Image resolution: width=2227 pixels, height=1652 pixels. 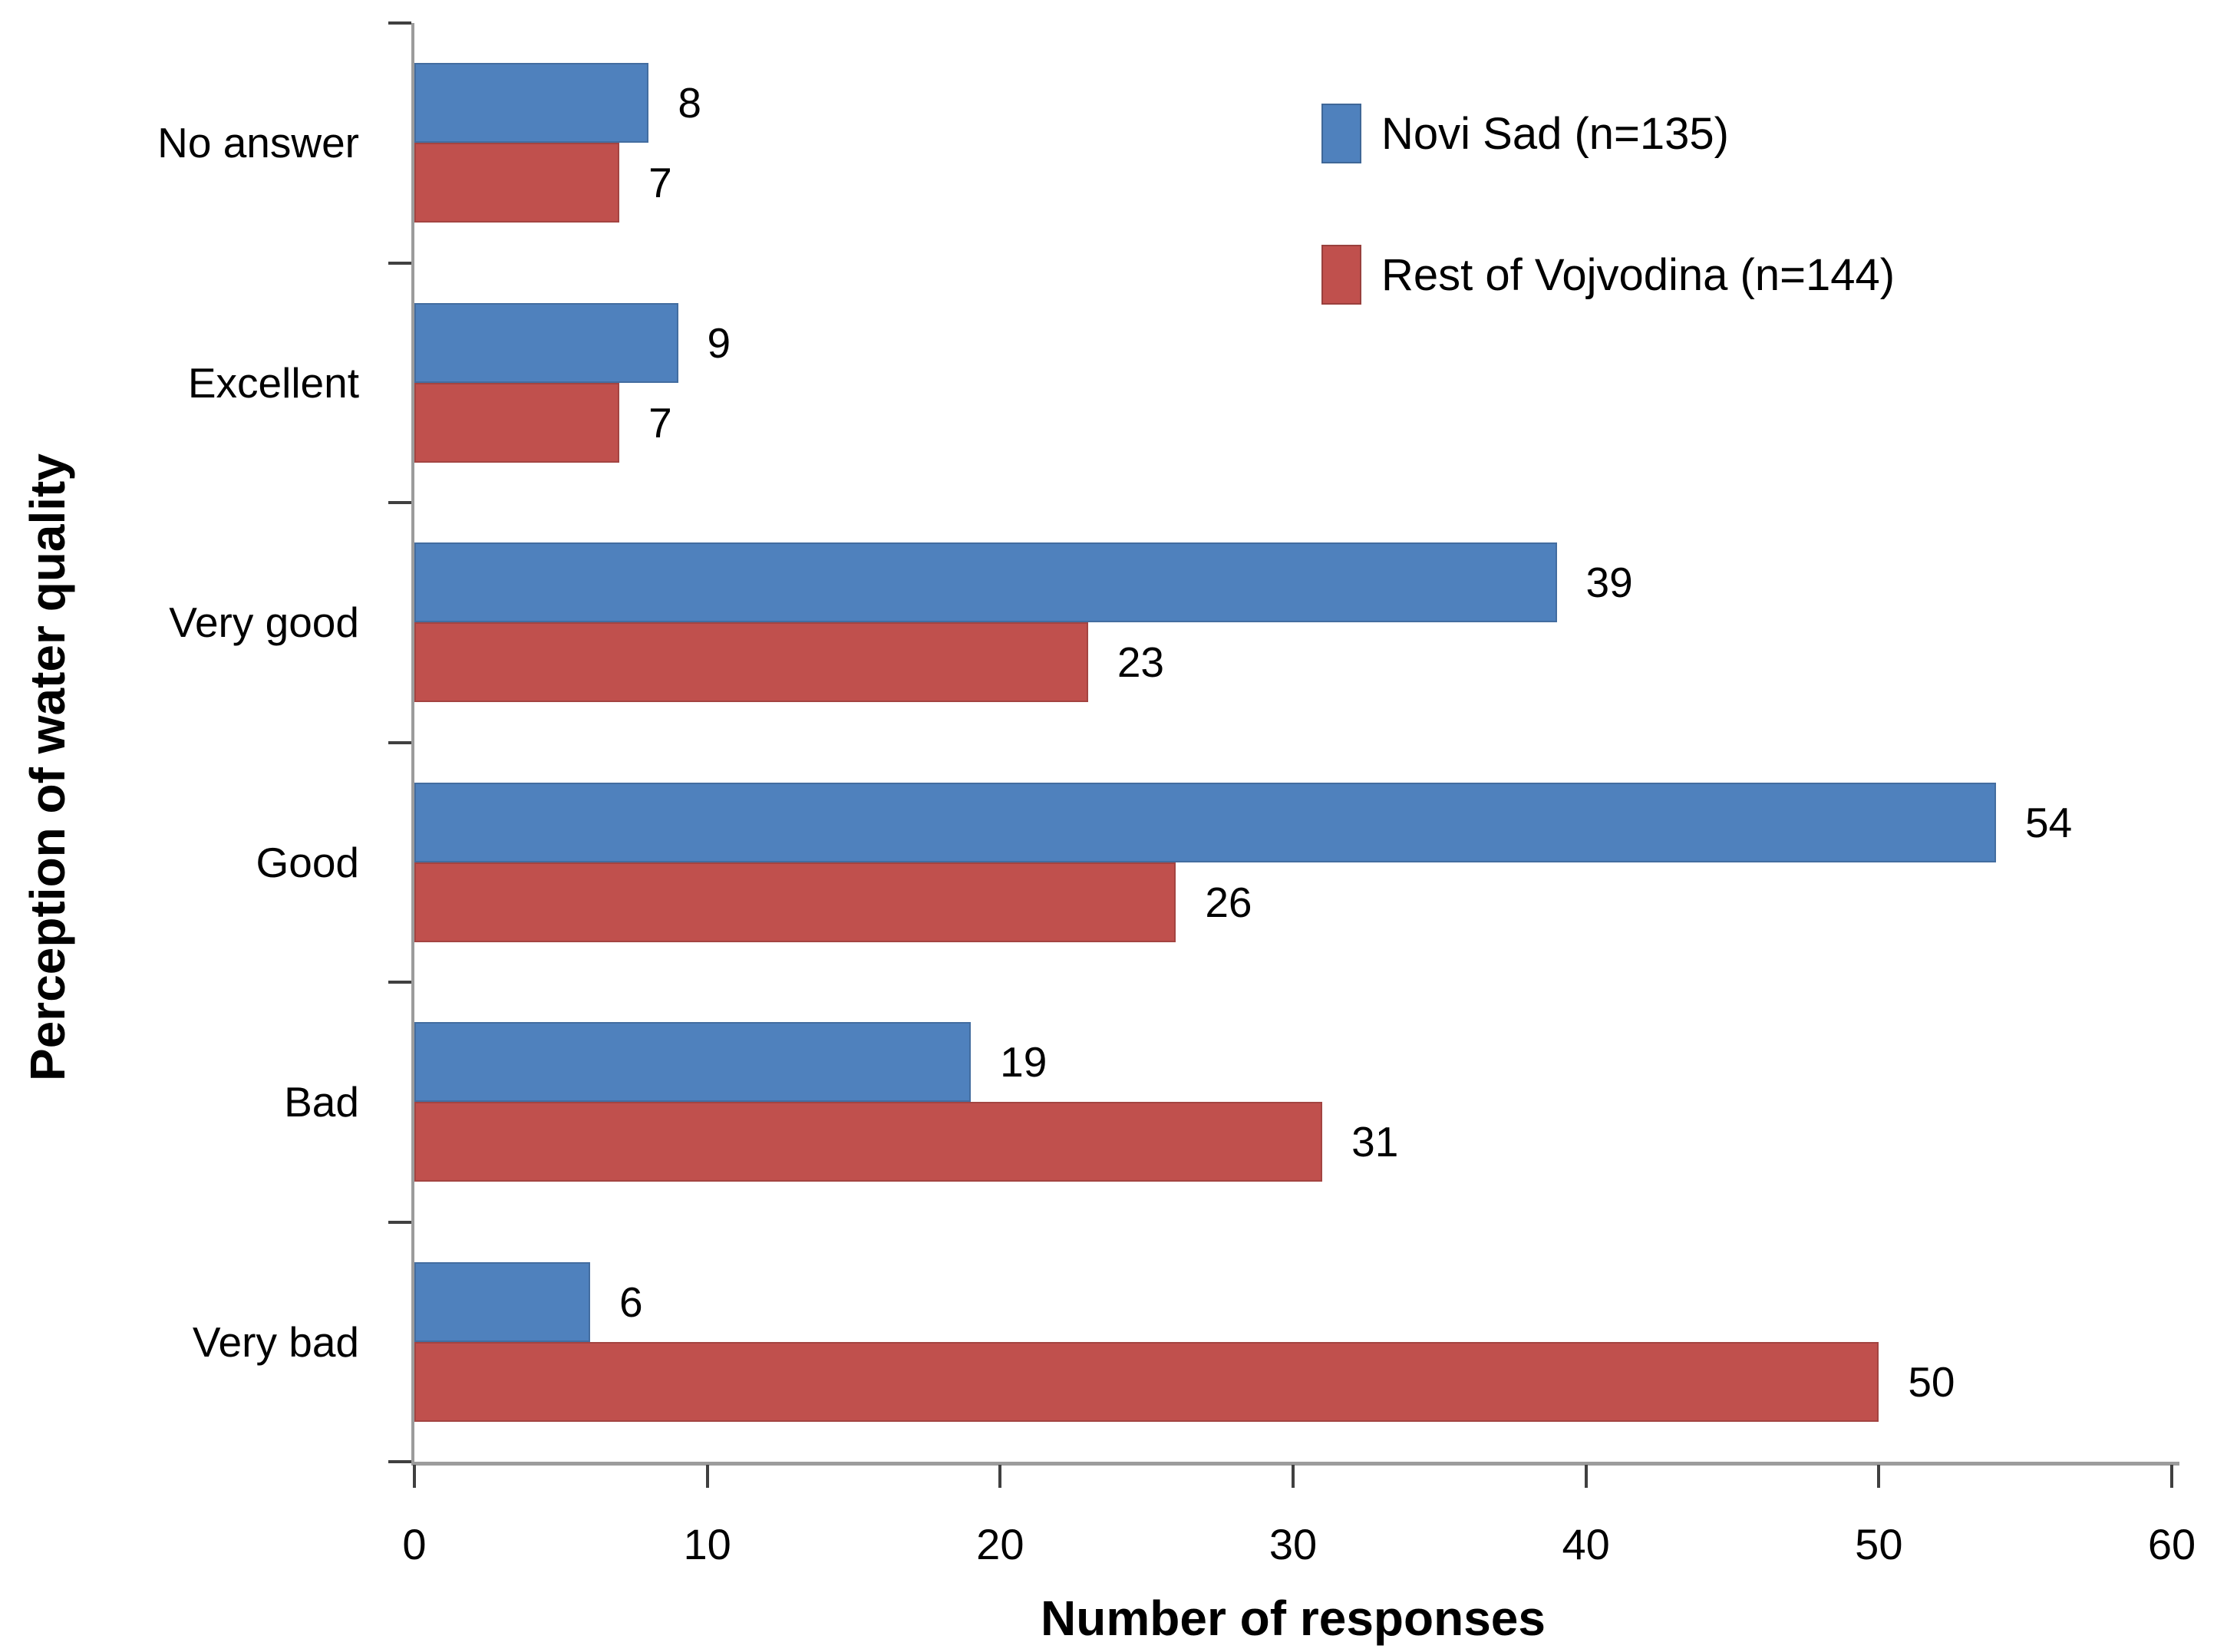 What do you see at coordinates (2049, 822) in the screenshot?
I see `data-label: 54` at bounding box center [2049, 822].